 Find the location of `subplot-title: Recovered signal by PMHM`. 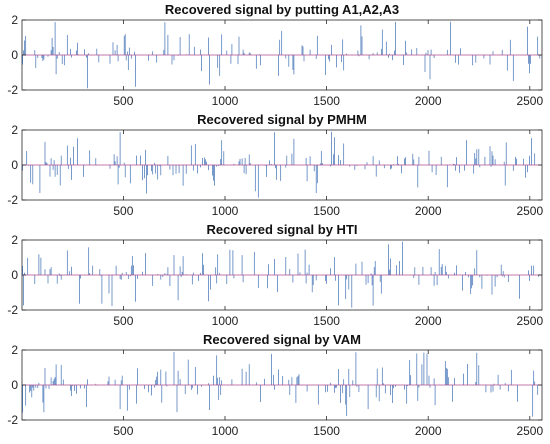

subplot-title: Recovered signal by PMHM is located at coordinates (282, 119).